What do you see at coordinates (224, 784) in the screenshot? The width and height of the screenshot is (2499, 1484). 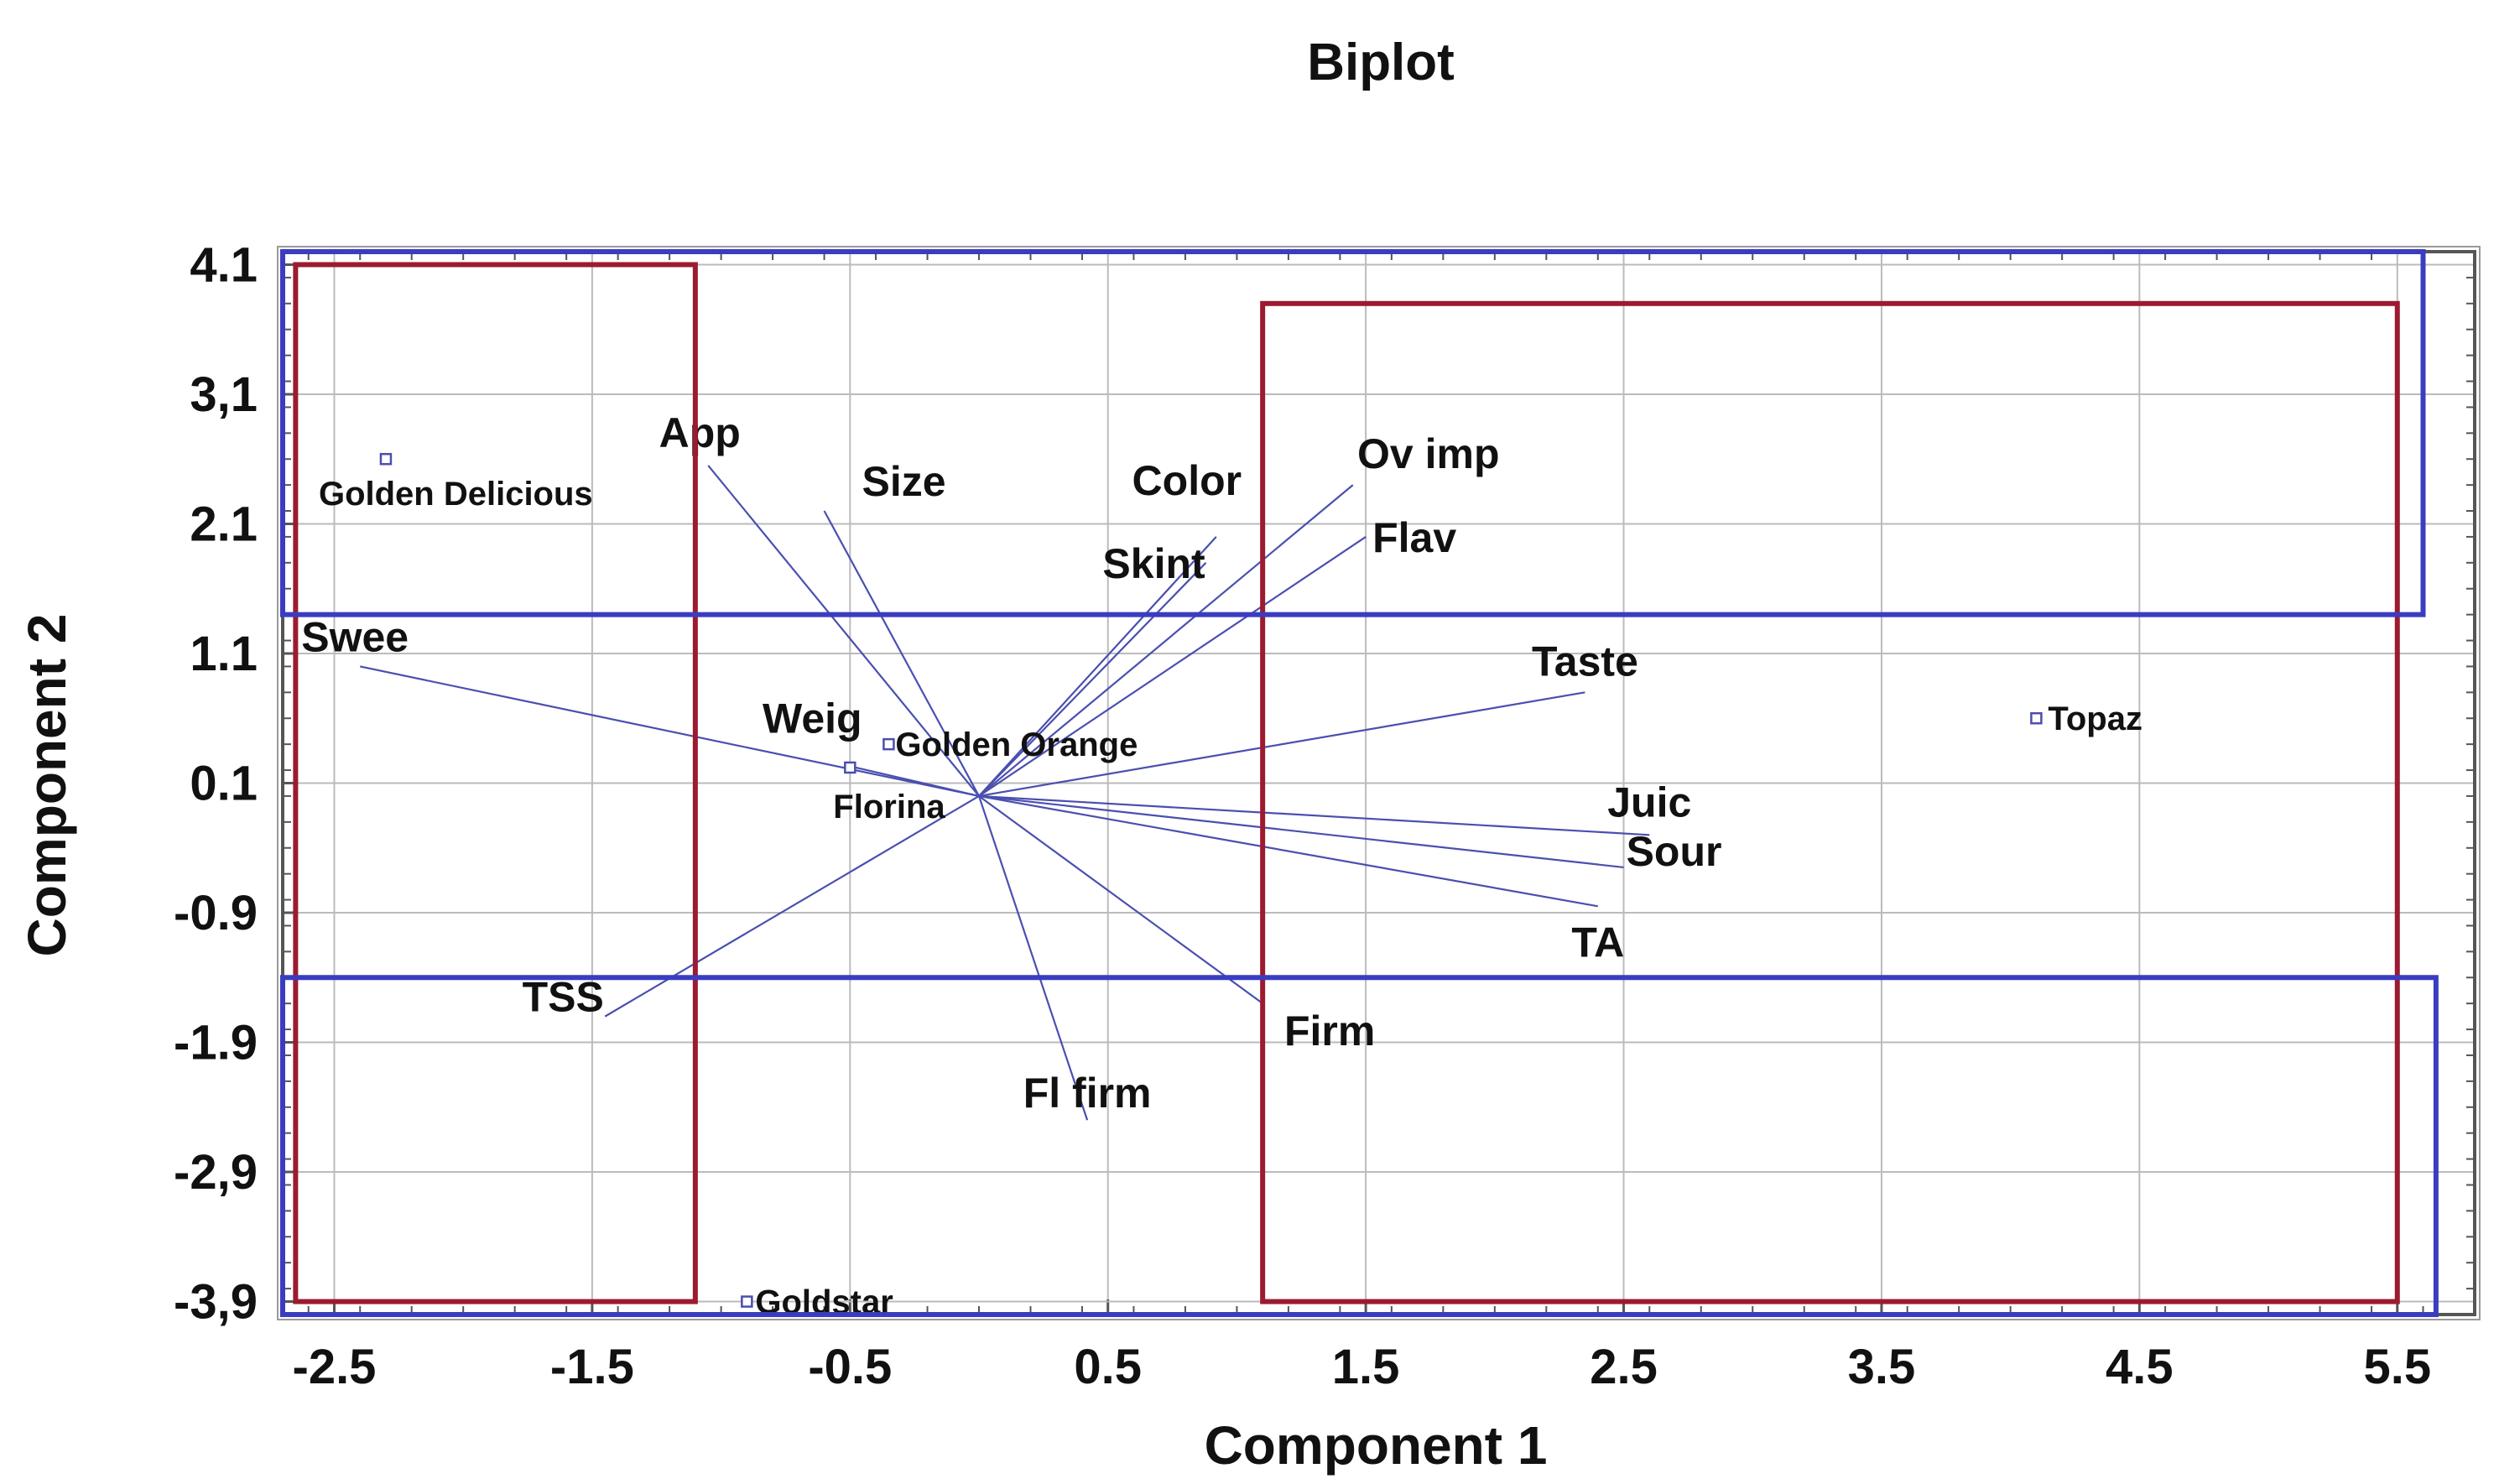 I see `y-tick-label: 0.1` at bounding box center [224, 784].